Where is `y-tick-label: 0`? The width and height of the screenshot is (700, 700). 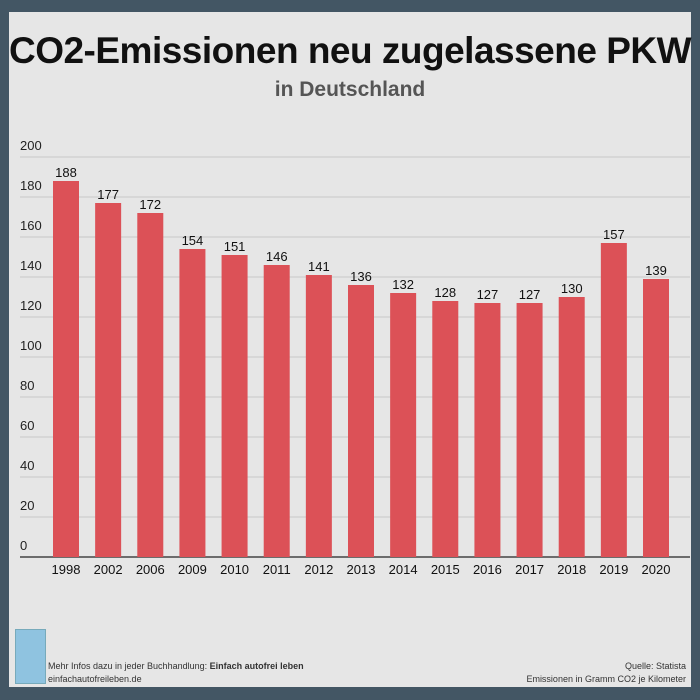
y-tick-label: 0 is located at coordinates (23, 545).